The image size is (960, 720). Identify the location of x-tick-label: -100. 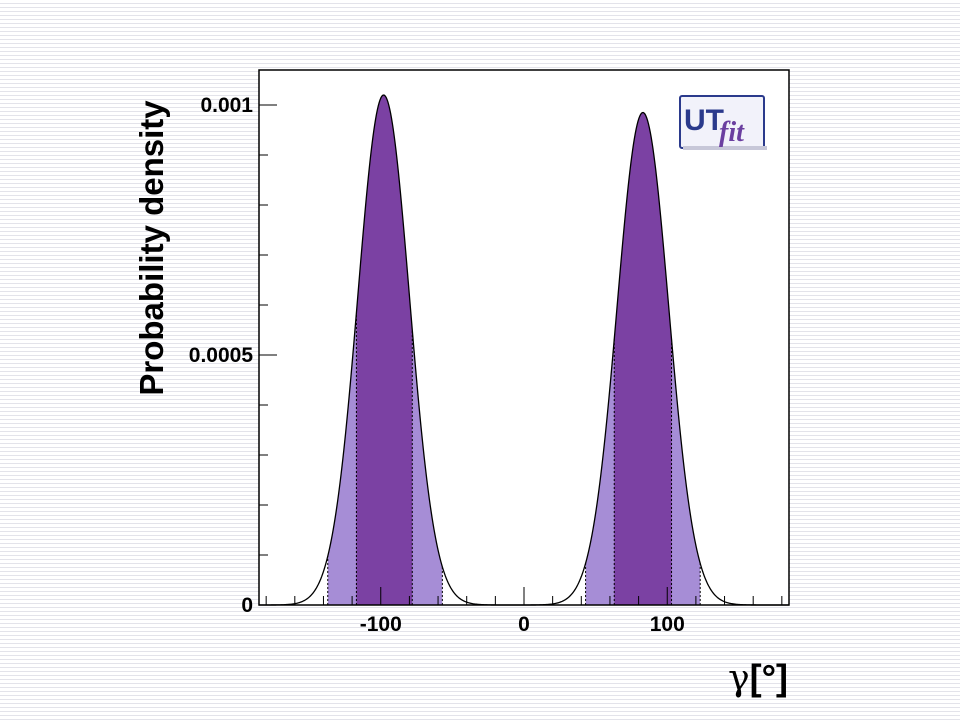
(381, 624).